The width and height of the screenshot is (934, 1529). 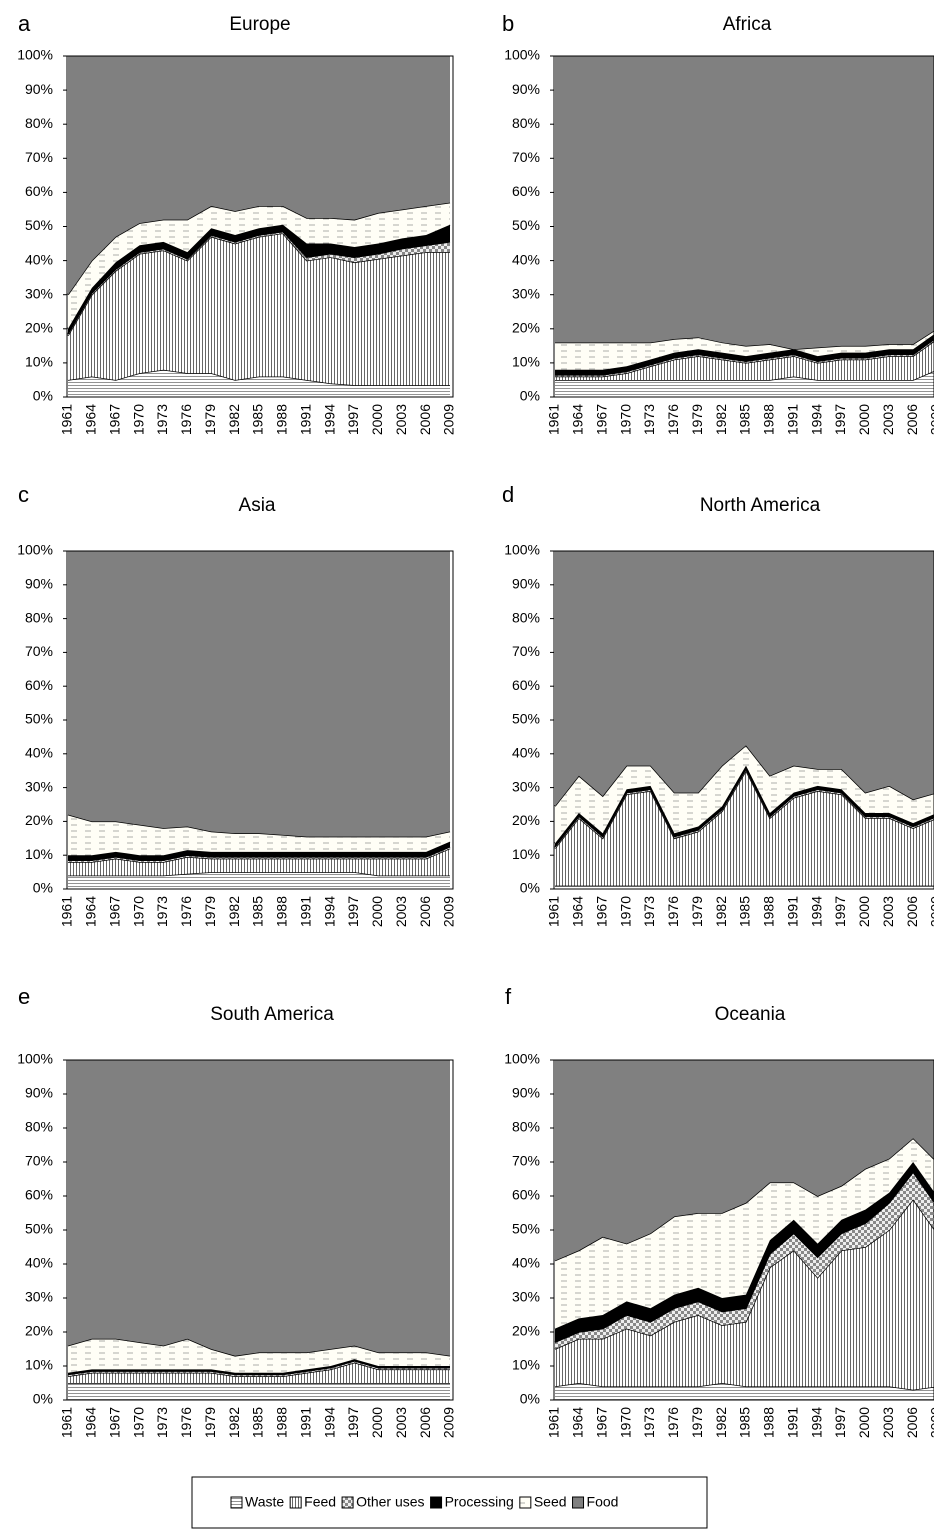 I want to click on x-tick-label: 1982, so click(x=234, y=419).